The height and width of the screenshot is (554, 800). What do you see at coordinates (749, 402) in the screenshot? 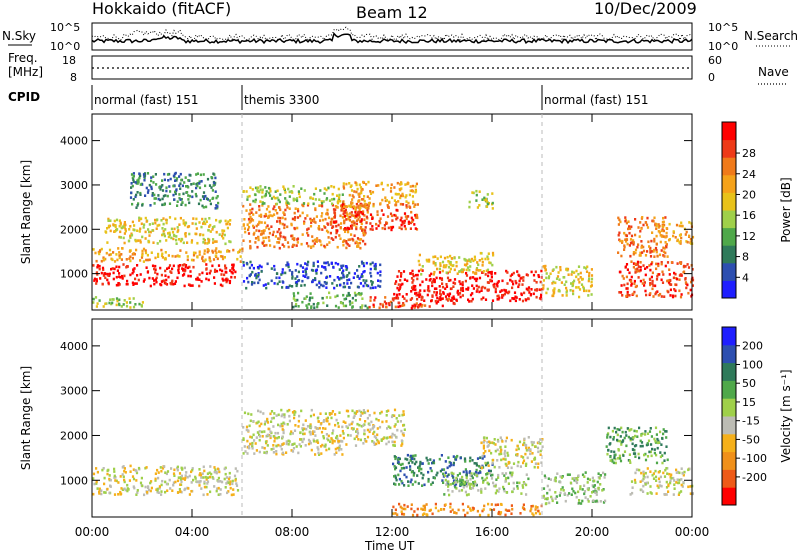
I see `colorbar-tick-label: 15` at bounding box center [749, 402].